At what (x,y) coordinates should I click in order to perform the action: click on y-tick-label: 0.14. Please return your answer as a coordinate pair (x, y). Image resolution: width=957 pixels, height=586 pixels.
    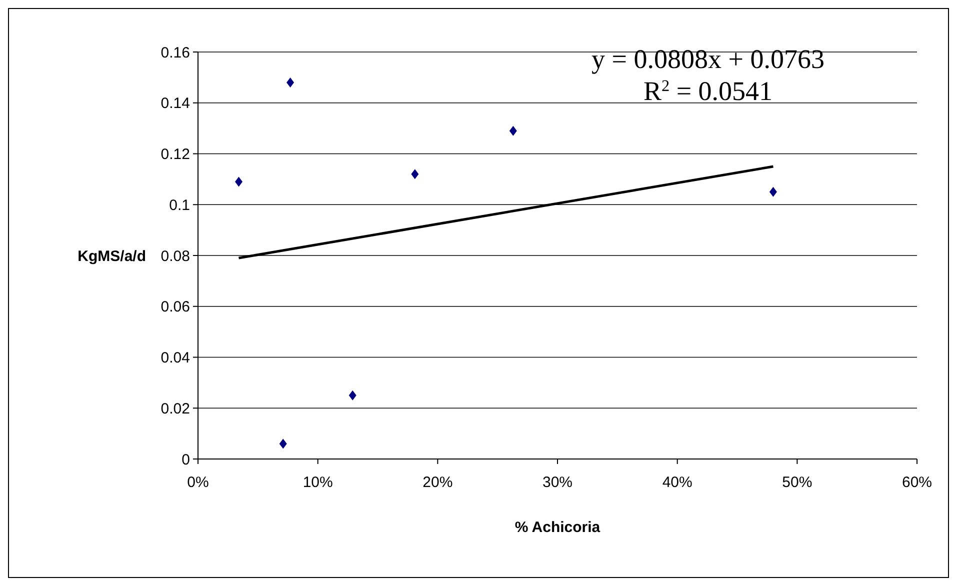
    Looking at the image, I should click on (175, 103).